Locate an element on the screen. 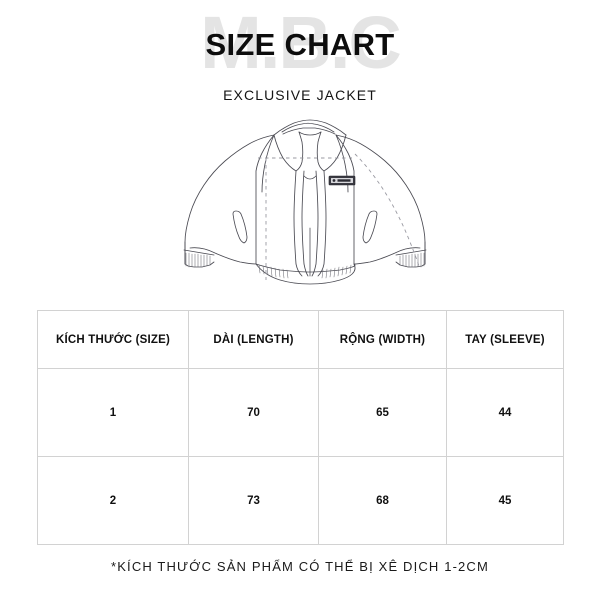  left-cuff-top-line is located at coordinates (199, 252).